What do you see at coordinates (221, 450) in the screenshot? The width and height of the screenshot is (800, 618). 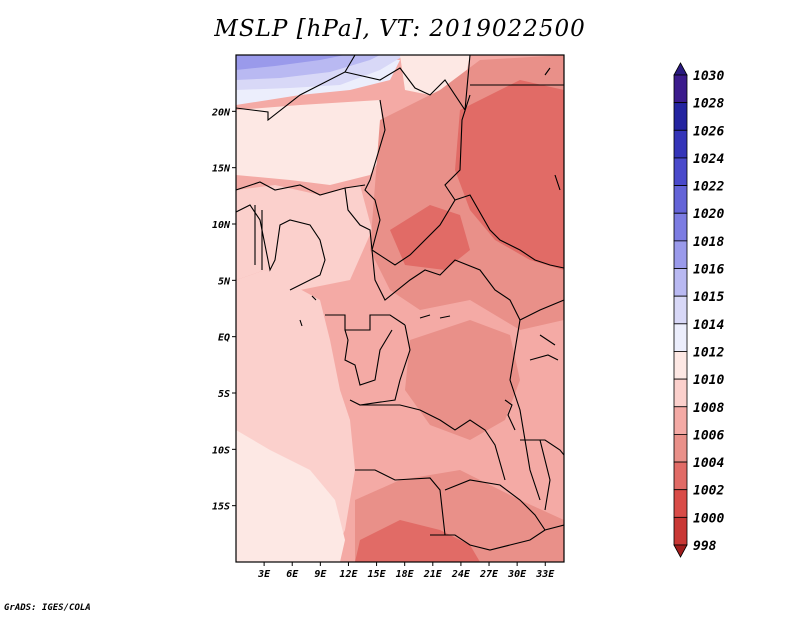 I see `lat-tick-label: 10S` at bounding box center [221, 450].